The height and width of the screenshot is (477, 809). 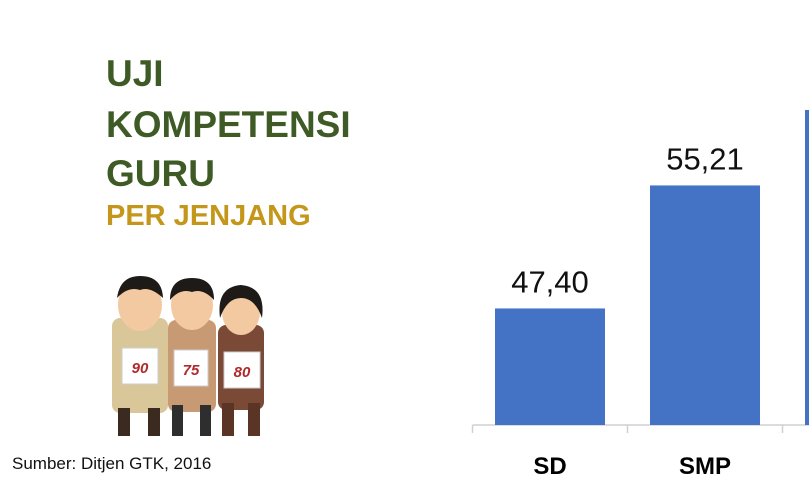 I want to click on x-tick-label: SD, so click(x=549, y=465).